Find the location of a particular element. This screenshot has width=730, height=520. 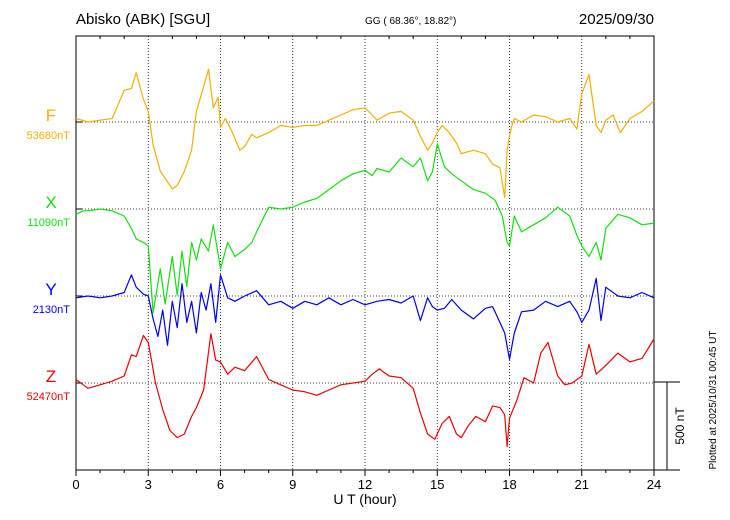

coordinates-label: GG ( 68.36°, 18.82°) is located at coordinates (410, 21).